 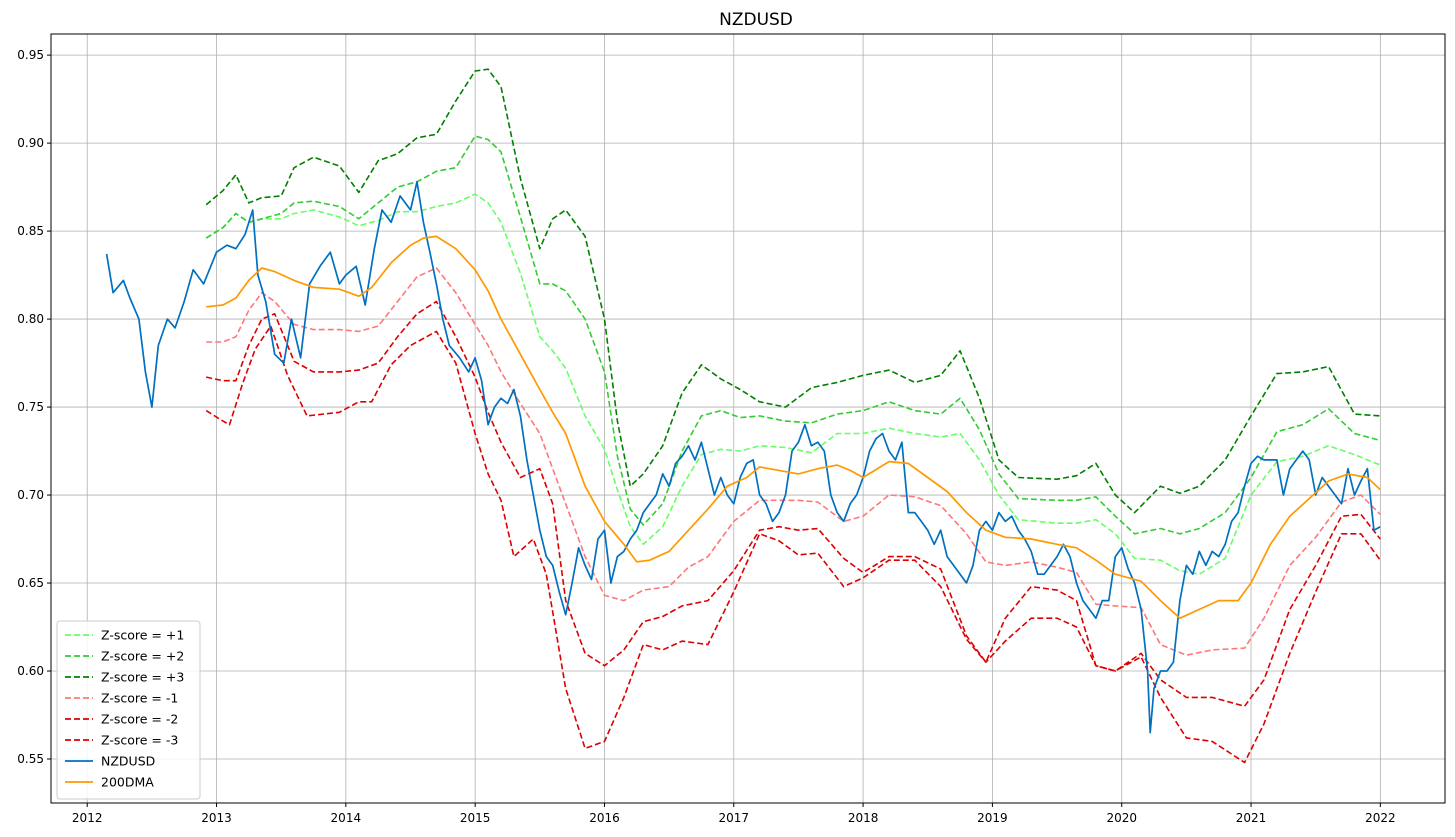 I want to click on y-tick-label: 0.70, so click(x=30, y=495).